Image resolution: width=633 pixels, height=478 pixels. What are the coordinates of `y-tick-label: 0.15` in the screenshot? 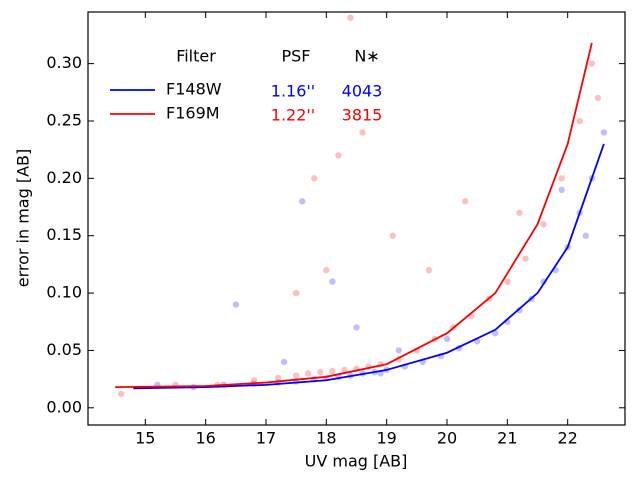 It's located at (64, 234).